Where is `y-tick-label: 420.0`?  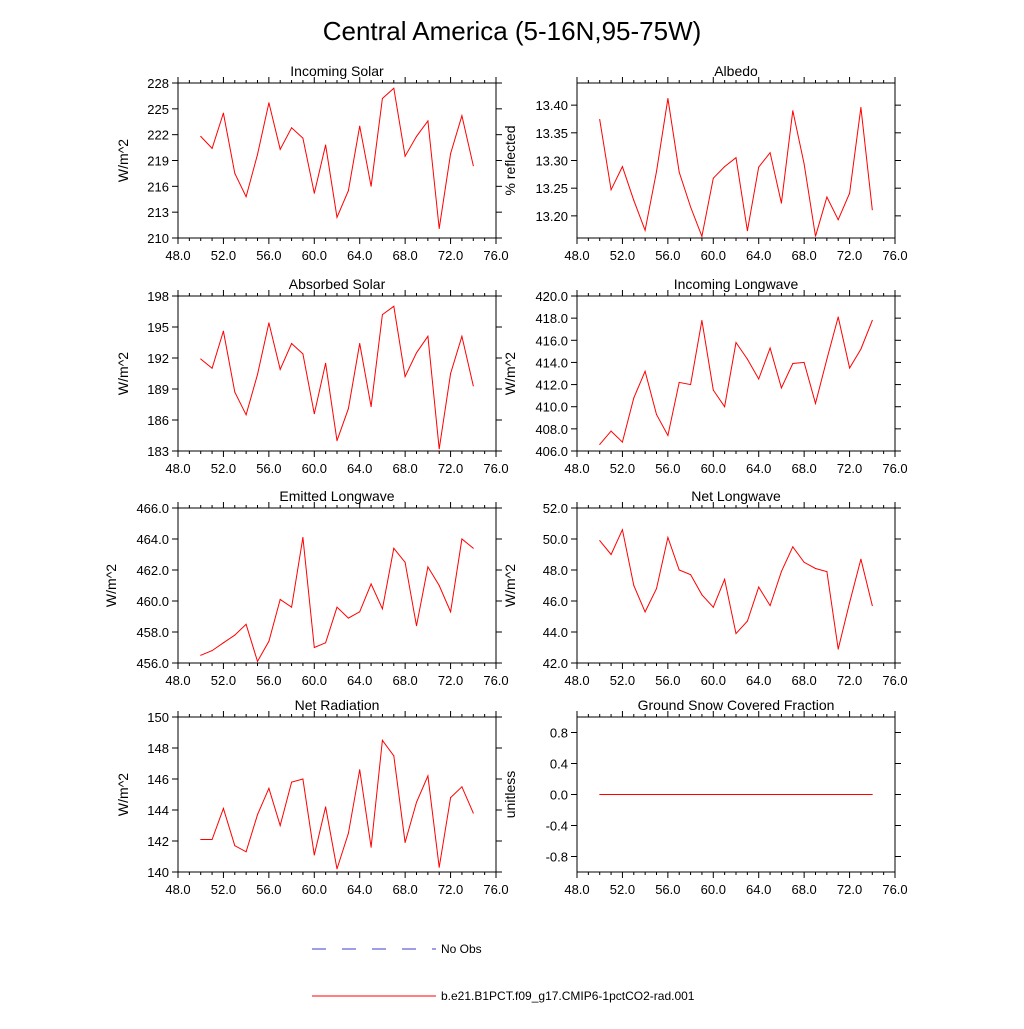 y-tick-label: 420.0 is located at coordinates (551, 296).